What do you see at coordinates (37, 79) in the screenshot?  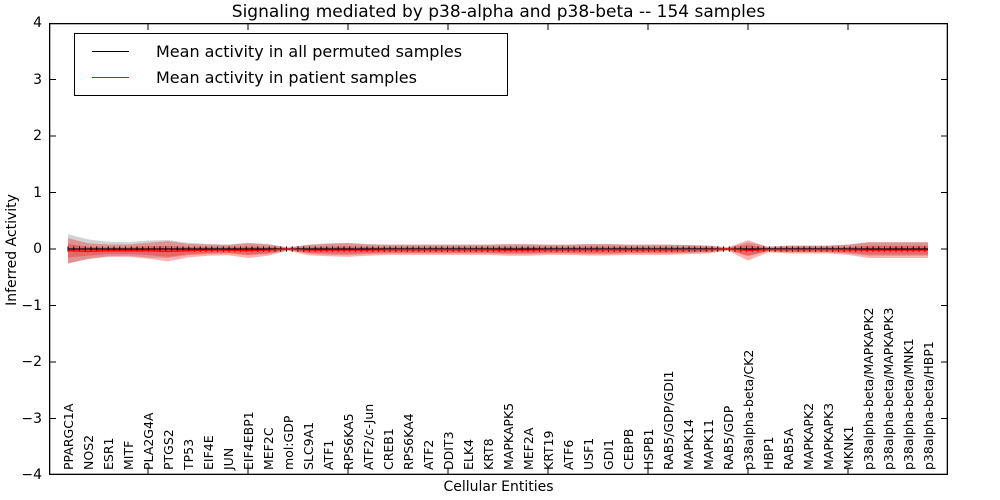 I see `y-tick-label: 3` at bounding box center [37, 79].